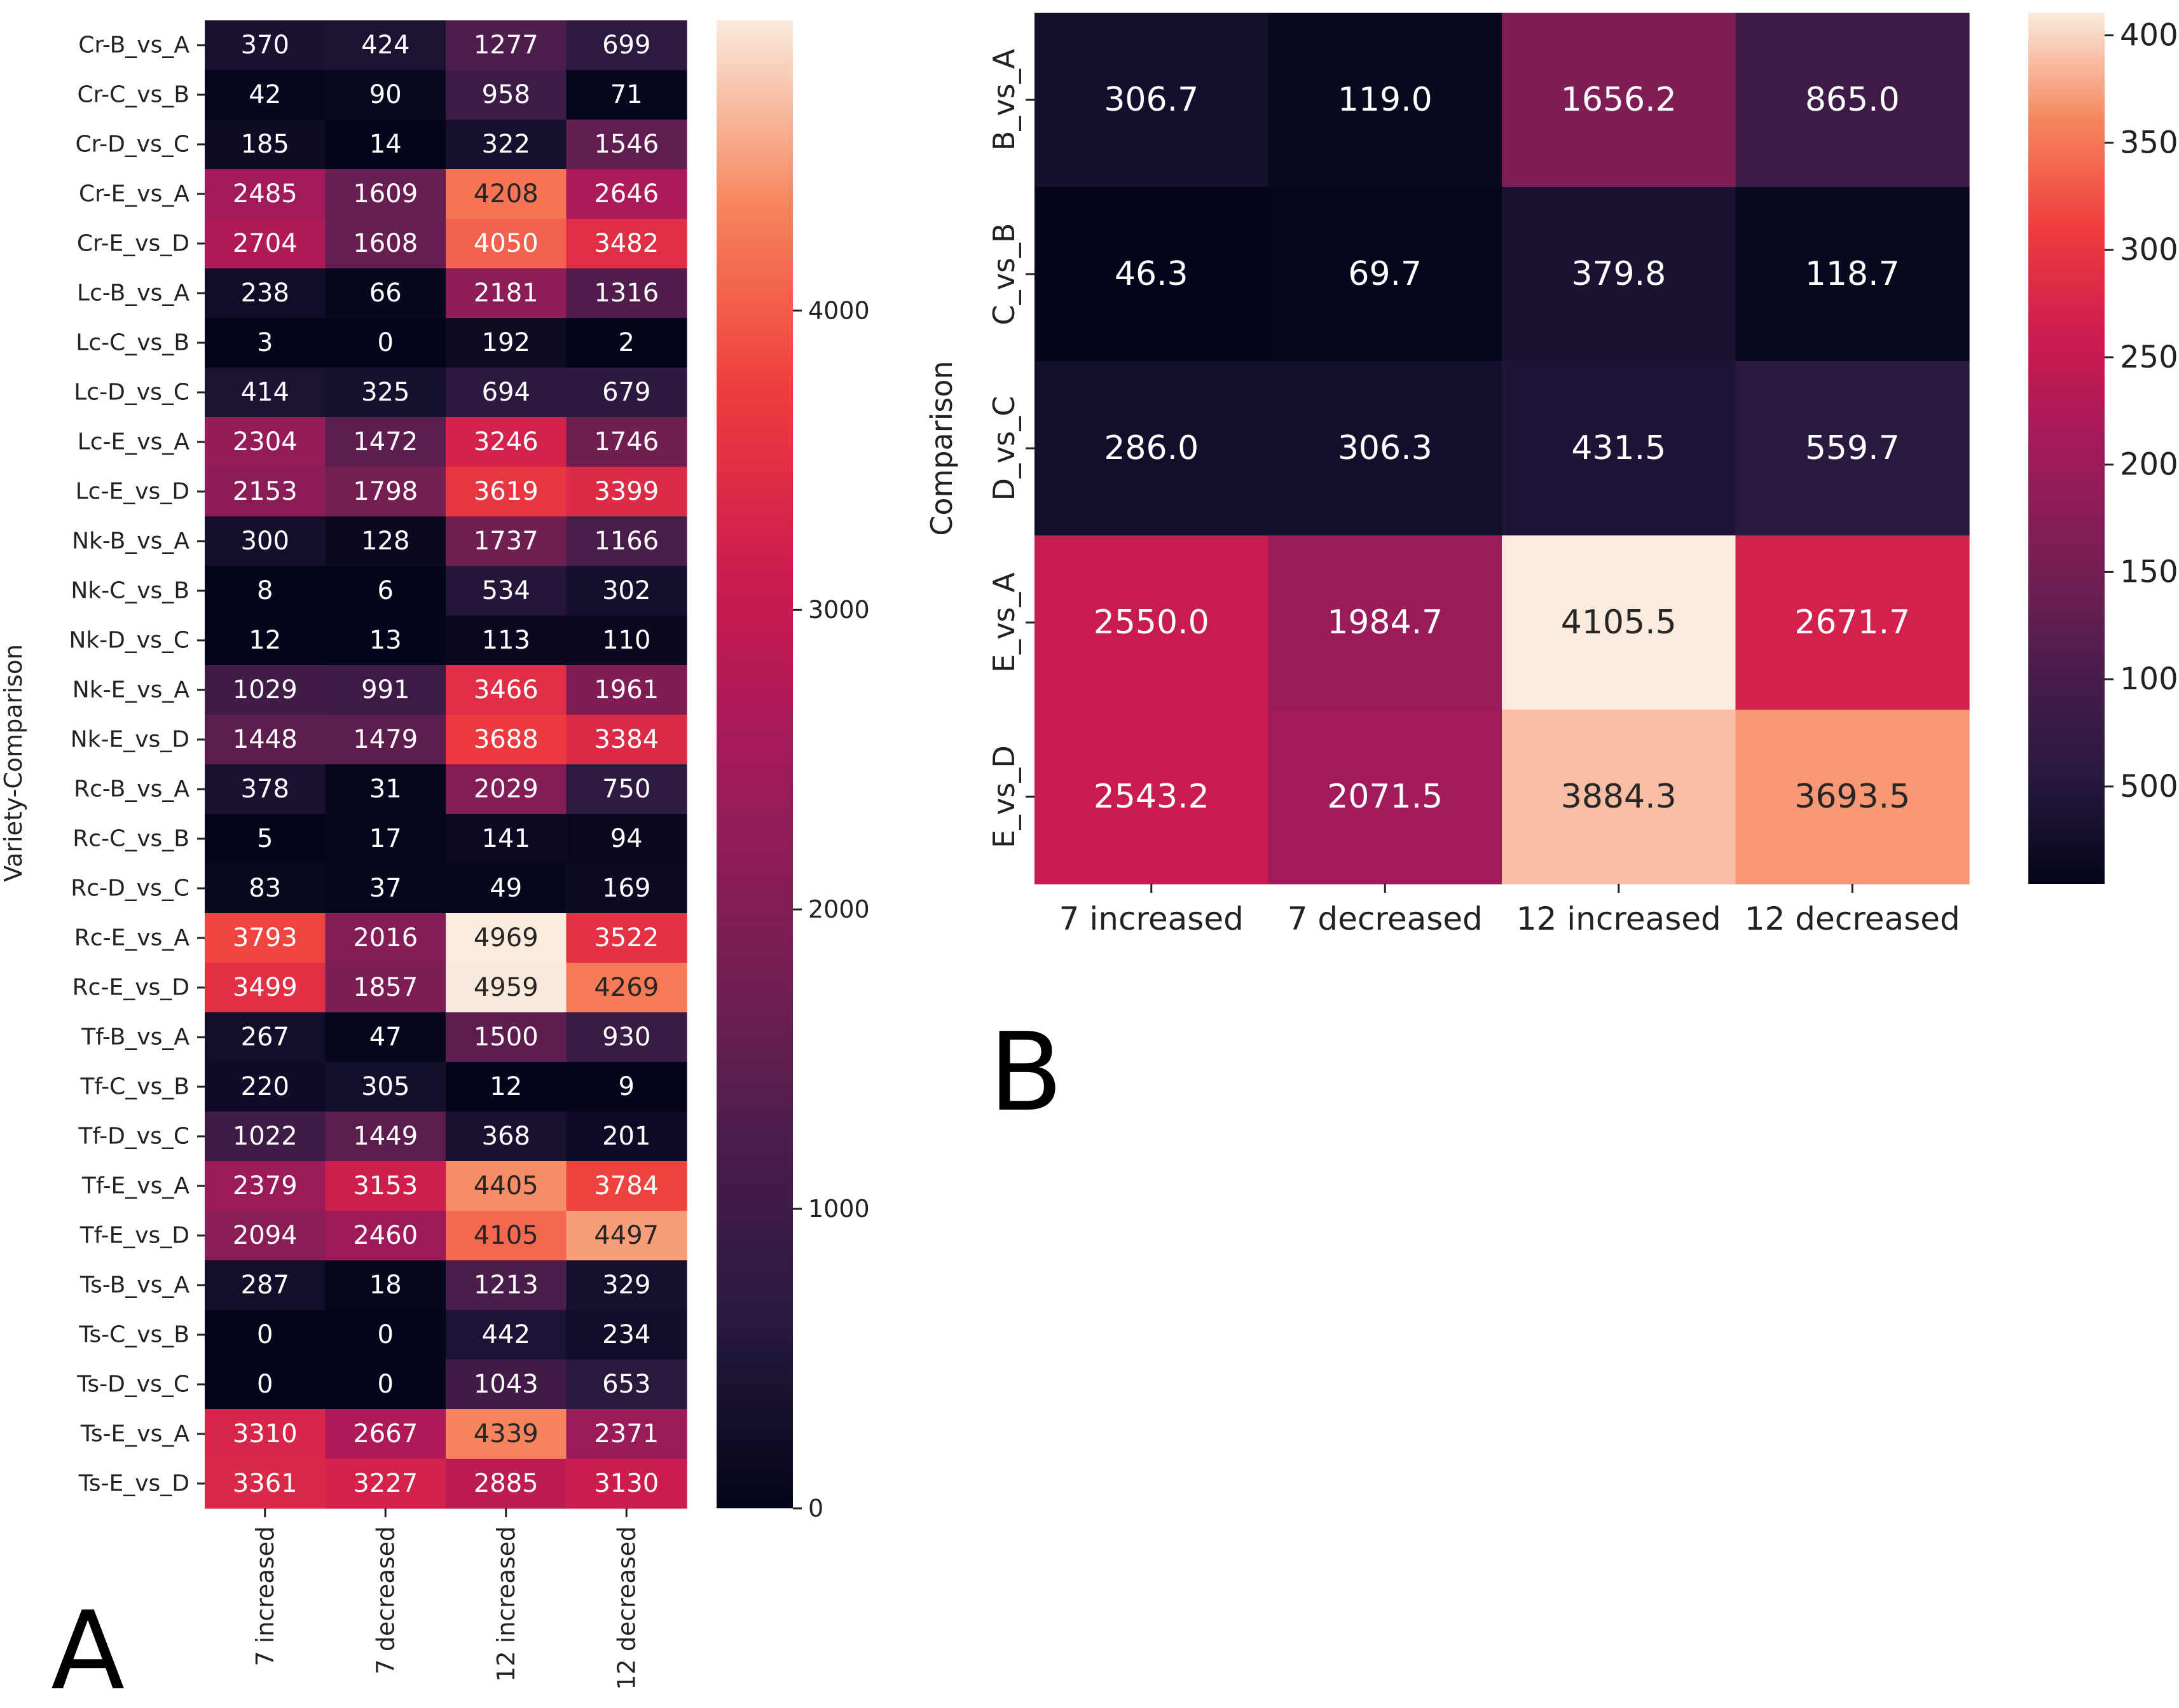 The image size is (2179, 1708). I want to click on cell-value-label: 3246, so click(506, 442).